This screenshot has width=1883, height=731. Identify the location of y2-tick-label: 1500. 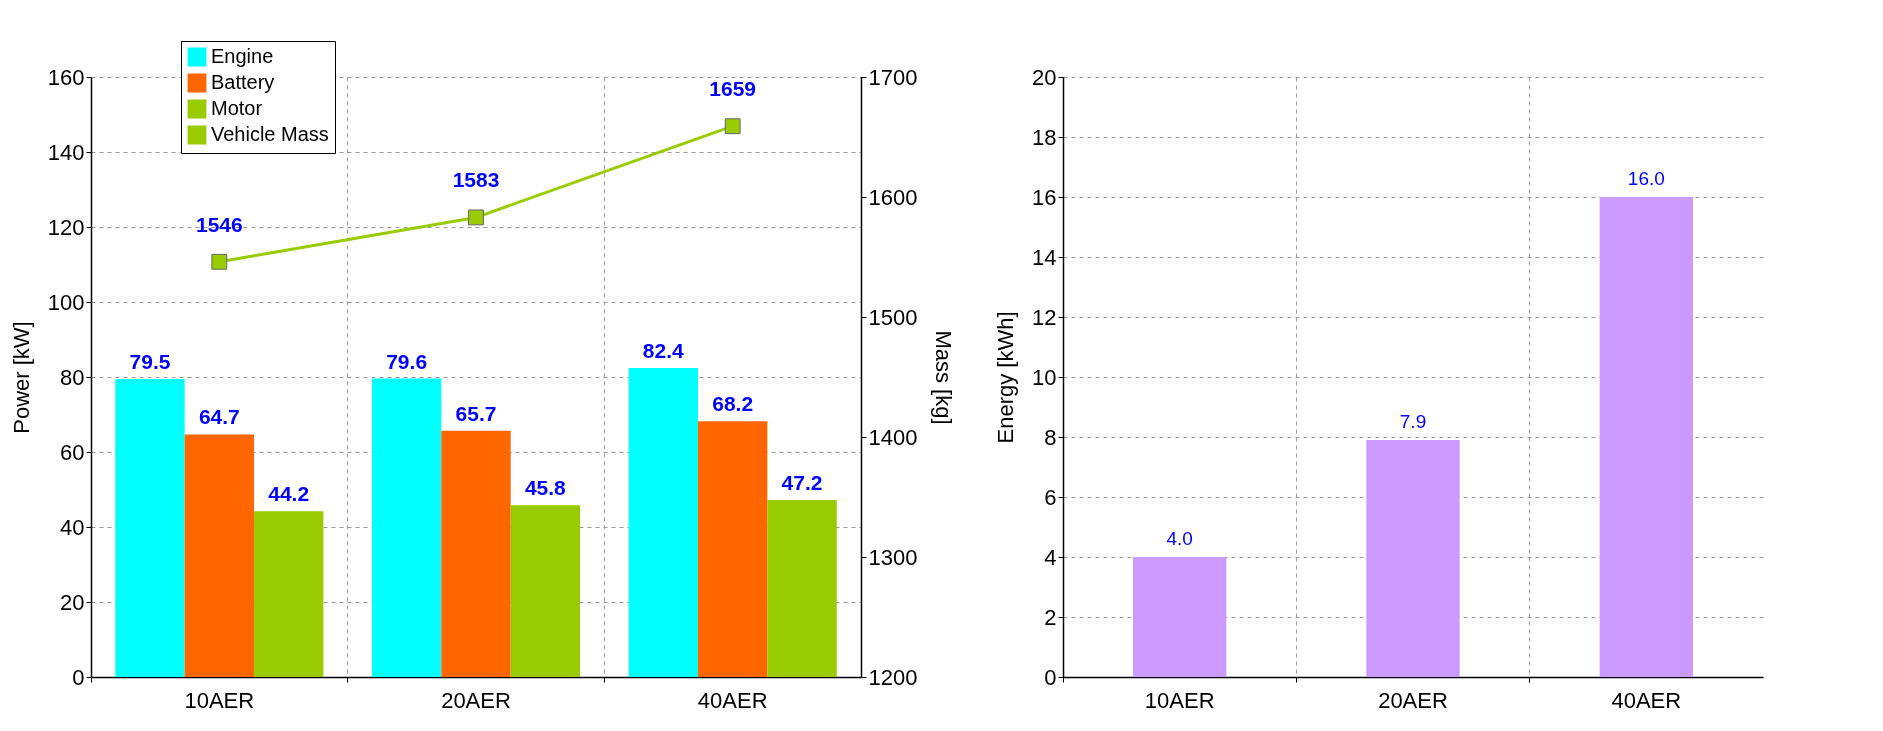
(893, 317).